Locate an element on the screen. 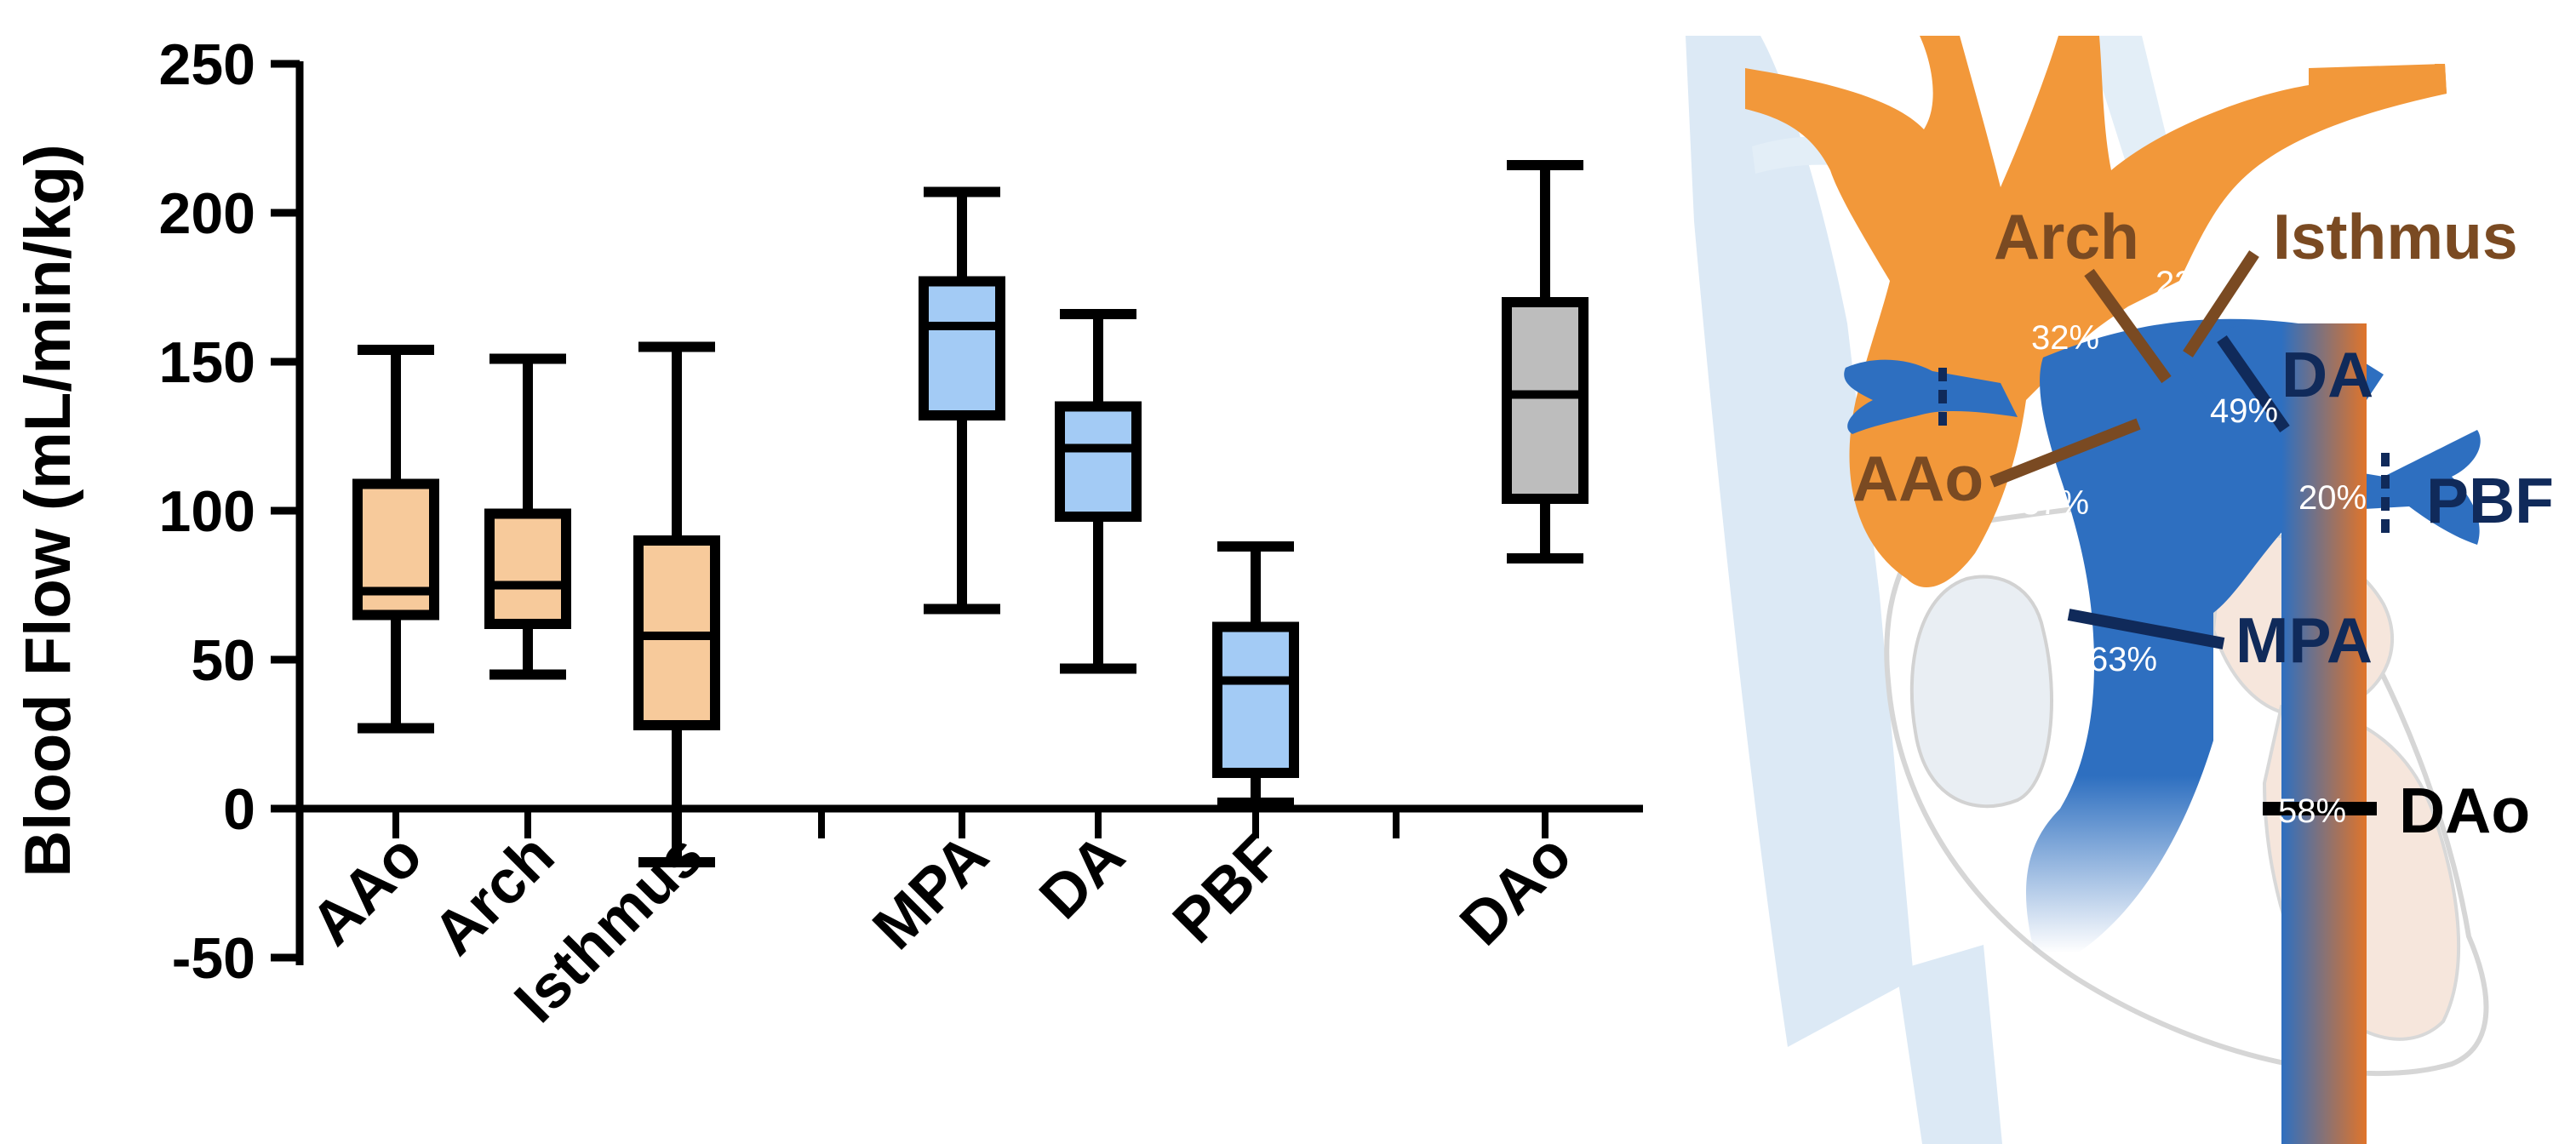 The image size is (2576, 1144). category-label: PBF is located at coordinates (1227, 888).